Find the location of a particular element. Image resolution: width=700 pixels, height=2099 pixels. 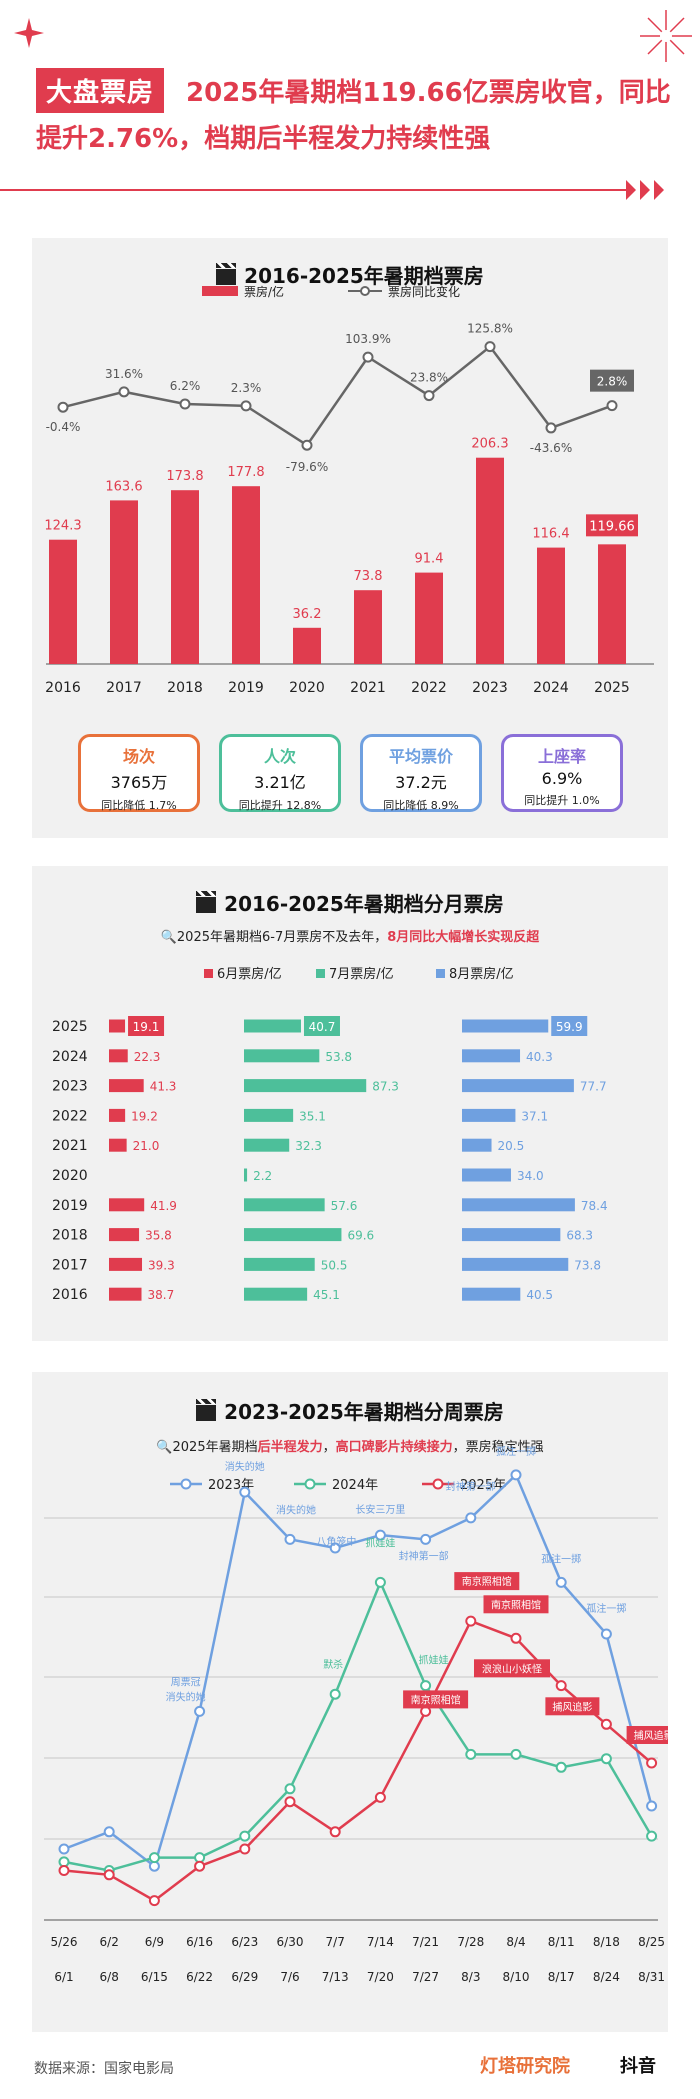

bar-label-1-2019: 57.6 is located at coordinates (344, 1206).